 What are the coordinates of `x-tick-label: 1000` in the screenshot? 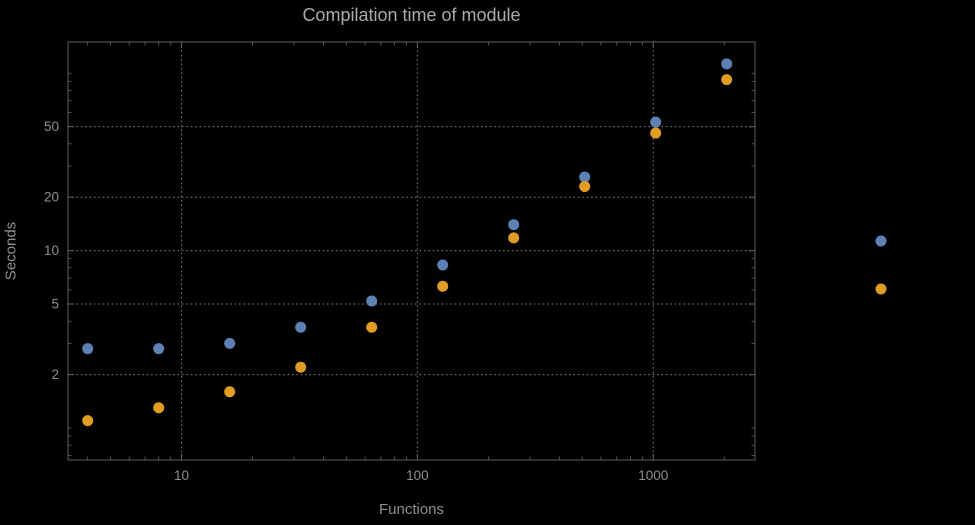 It's located at (653, 475).